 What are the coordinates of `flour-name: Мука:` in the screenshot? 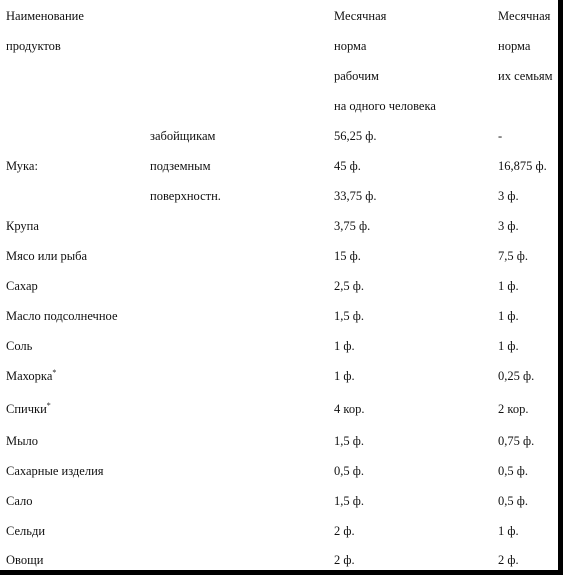 It's located at (22, 166).